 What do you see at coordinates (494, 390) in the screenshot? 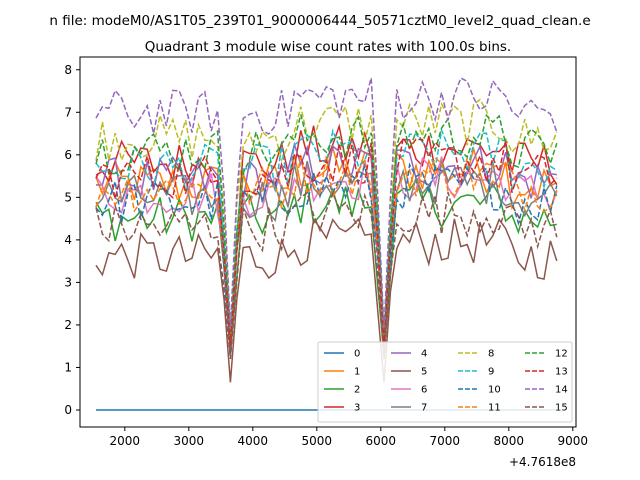
I see `legend-label: 10` at bounding box center [494, 390].